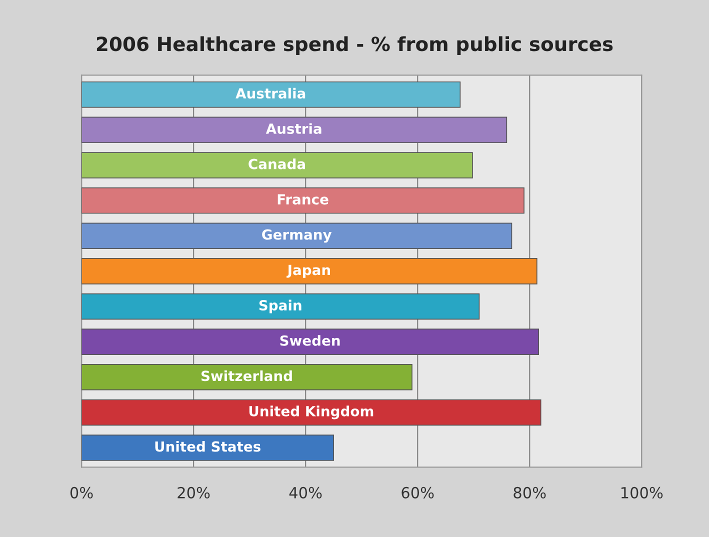 This screenshot has width=709, height=537. What do you see at coordinates (81, 492) in the screenshot?
I see `x-tick-label: 0%` at bounding box center [81, 492].